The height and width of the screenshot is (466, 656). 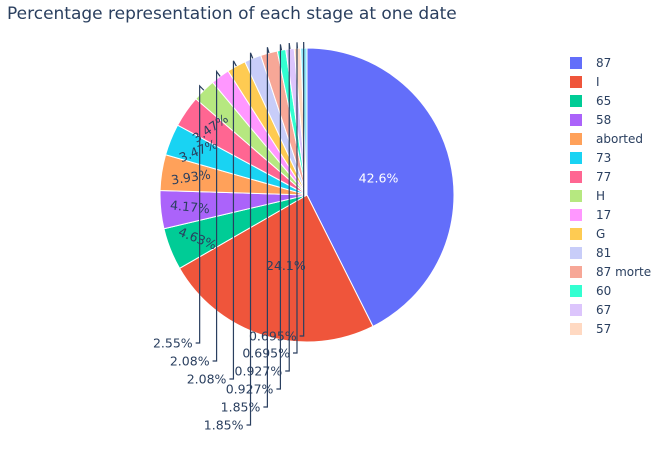 What do you see at coordinates (286, 265) in the screenshot?
I see `slice-label: 24.1%` at bounding box center [286, 265].